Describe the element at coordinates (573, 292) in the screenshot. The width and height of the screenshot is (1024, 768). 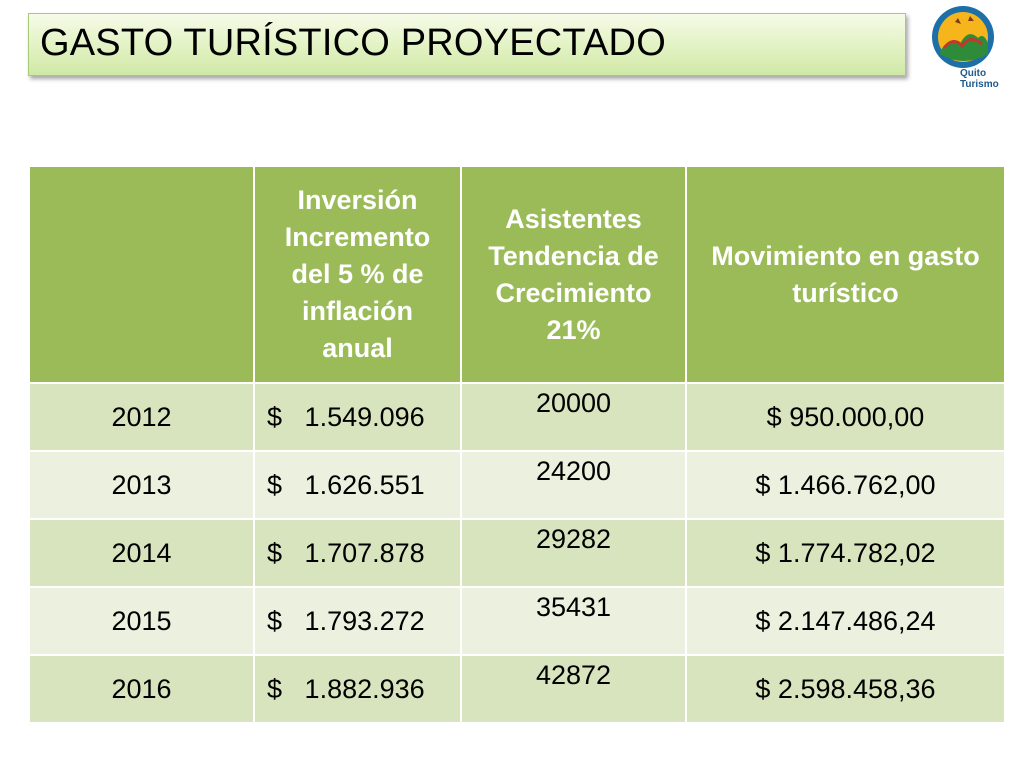
I see `header-line: Crecimiento` at that location.